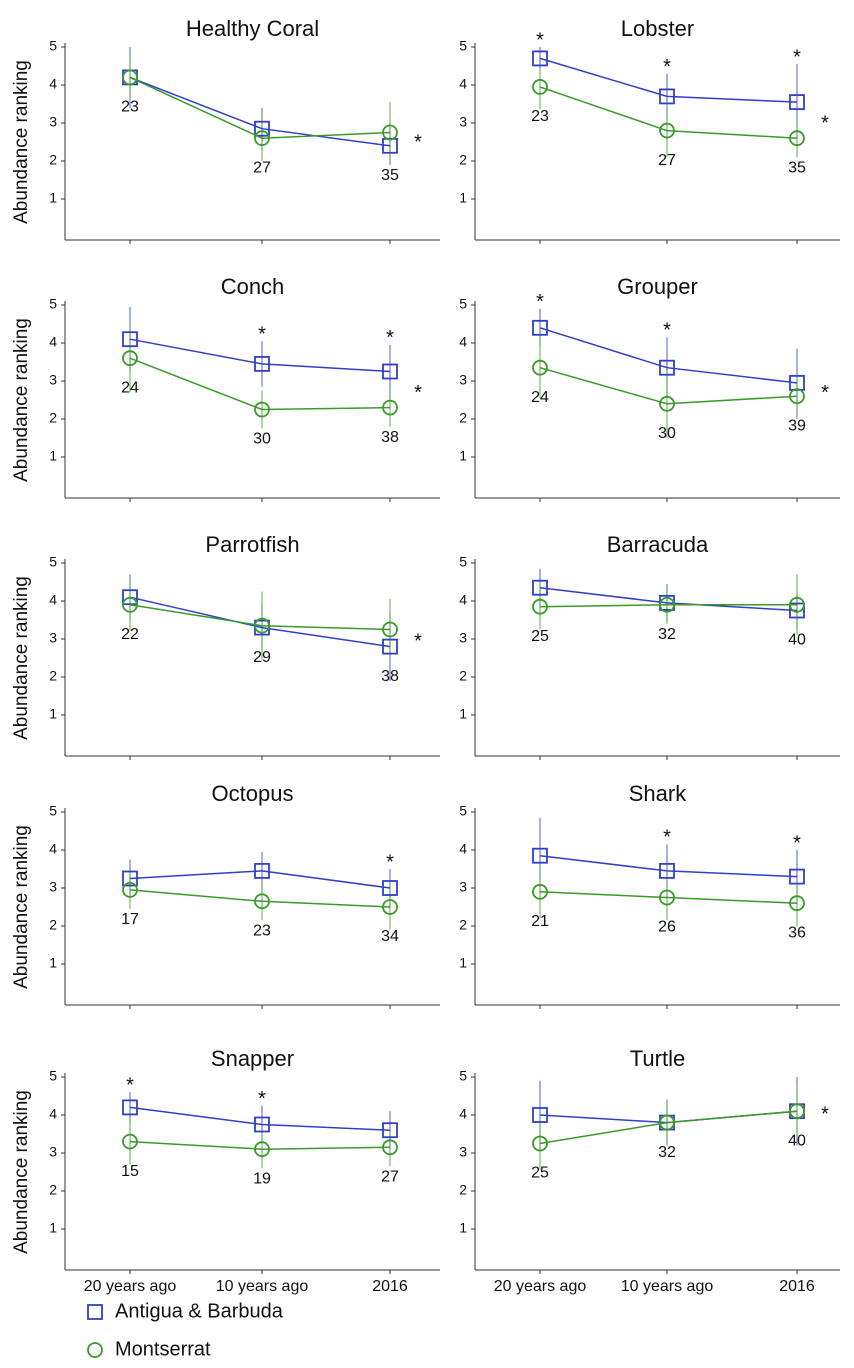  Describe the element at coordinates (667, 1152) in the screenshot. I see `sample-size: 32` at that location.